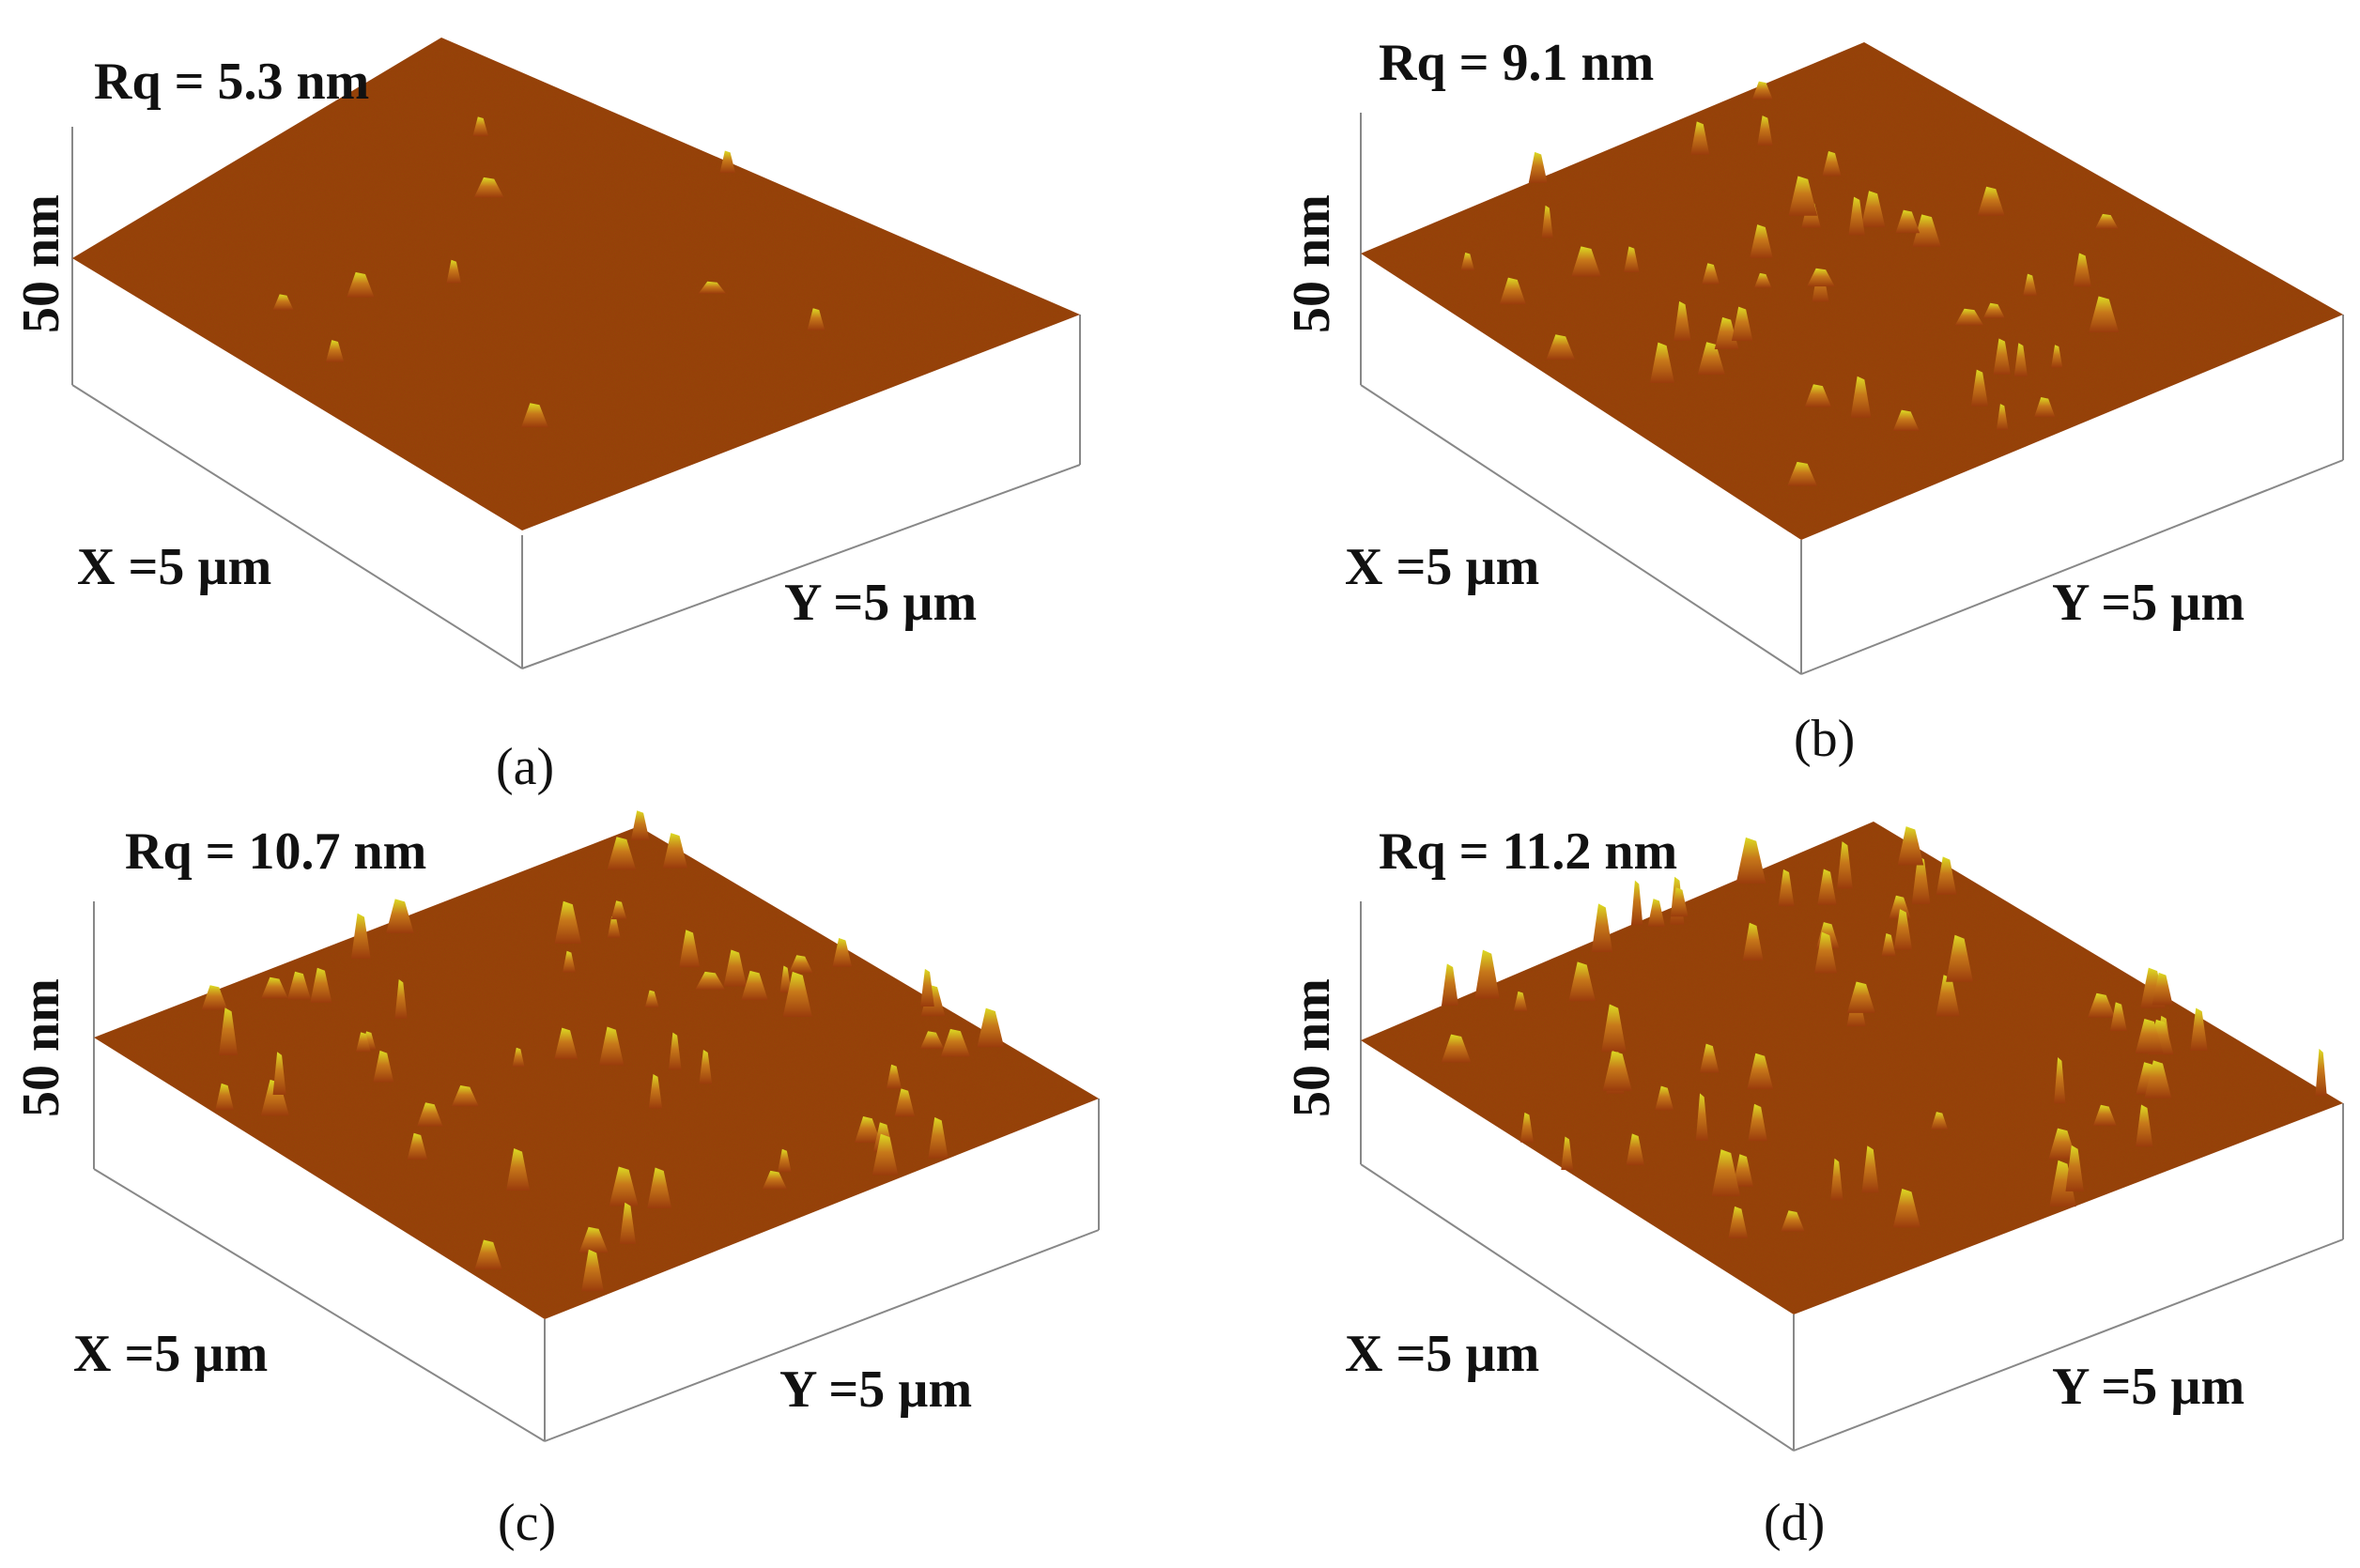 This screenshot has width=2360, height=1568. What do you see at coordinates (1312, 1048) in the screenshot?
I see `z-axis-label: 50 nm` at bounding box center [1312, 1048].